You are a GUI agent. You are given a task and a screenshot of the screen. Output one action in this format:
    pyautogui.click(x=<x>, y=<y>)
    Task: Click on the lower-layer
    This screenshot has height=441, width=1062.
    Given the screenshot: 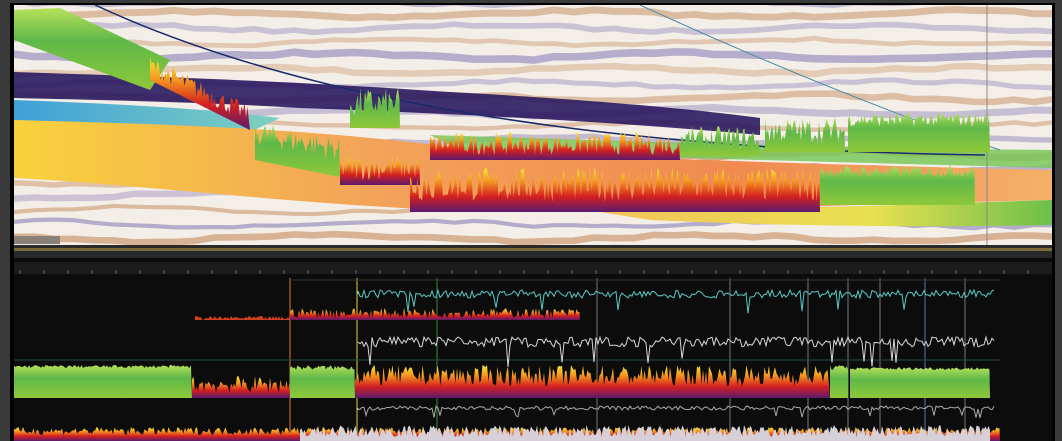 What is the action you would take?
    pyautogui.click(x=826, y=213)
    